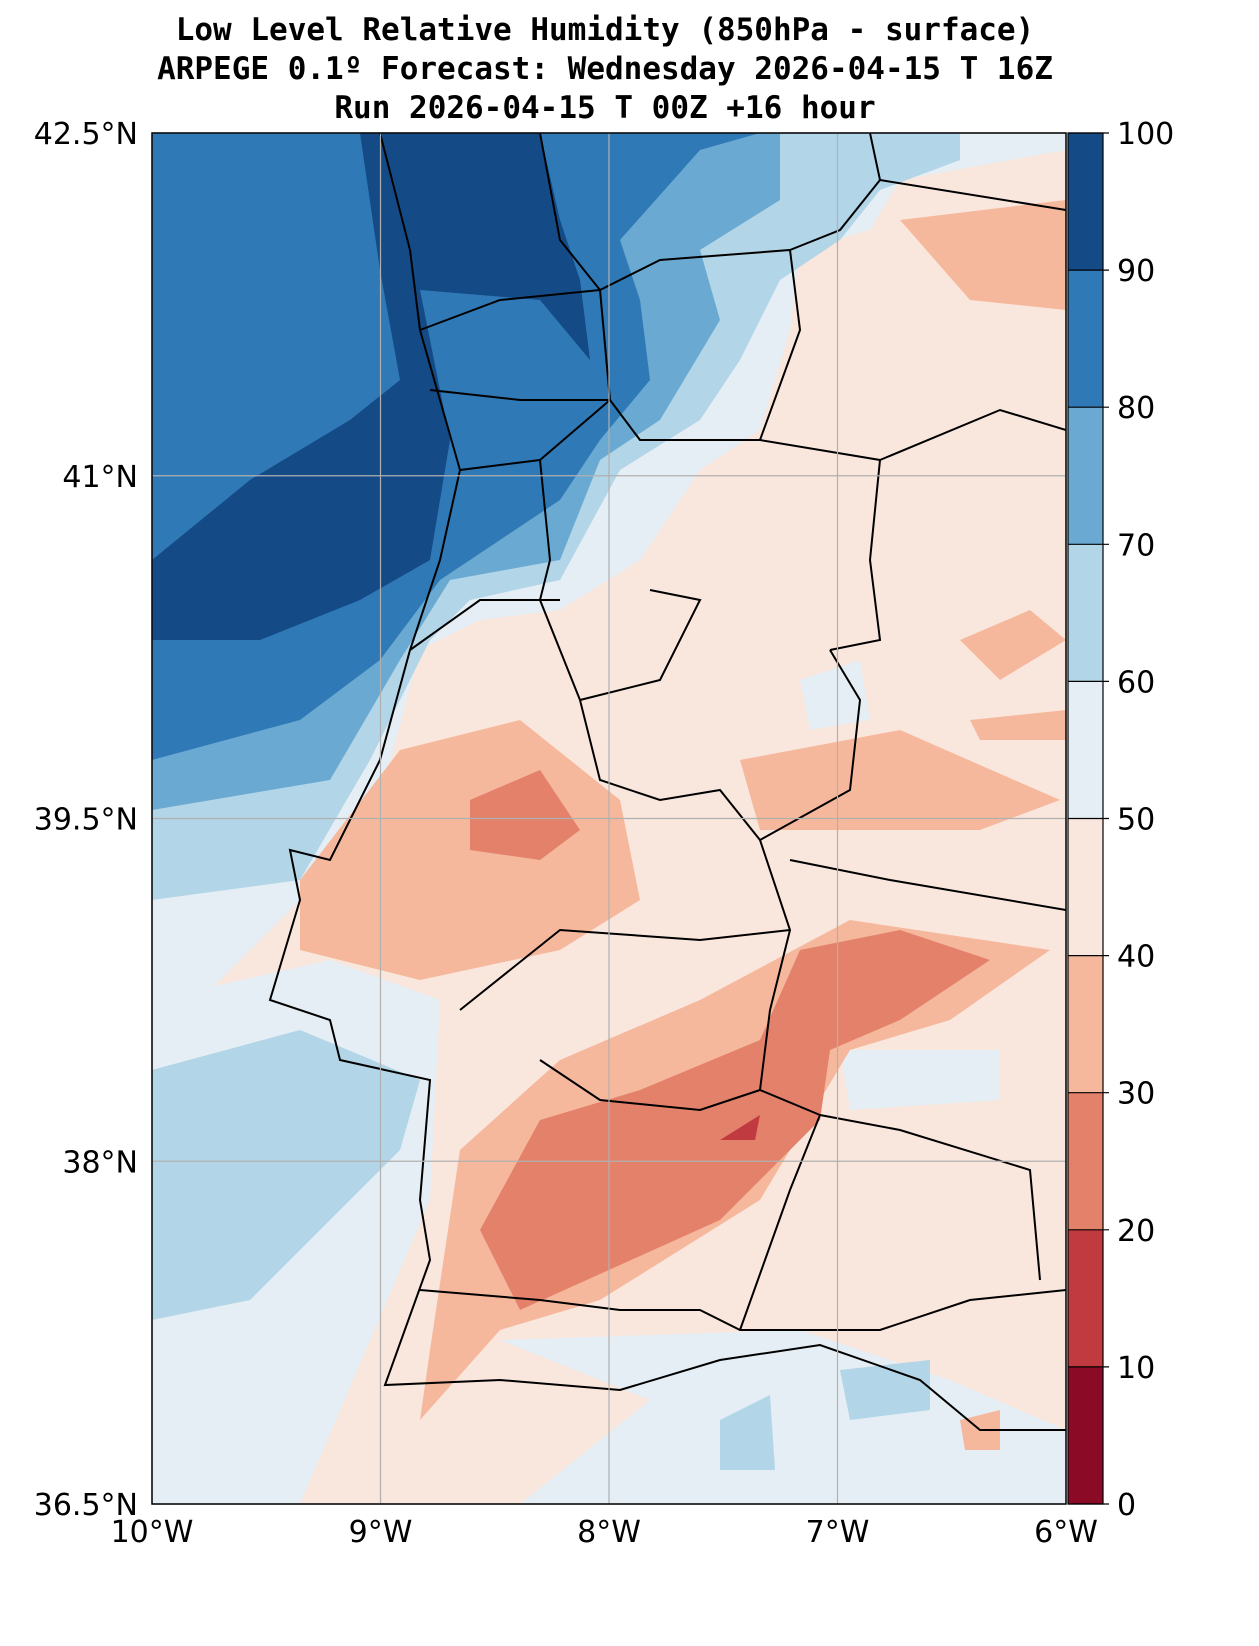  Describe the element at coordinates (100, 477) in the screenshot. I see `y-tick-label: 41°N` at that location.